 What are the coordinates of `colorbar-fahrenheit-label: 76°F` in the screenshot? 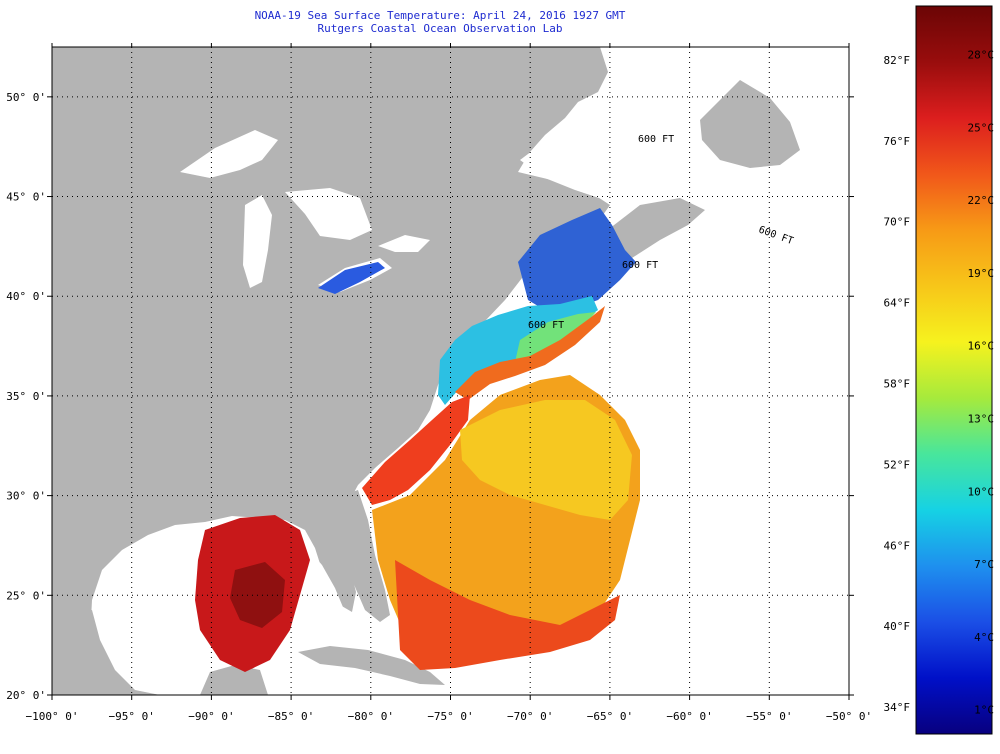 It's located at (897, 141).